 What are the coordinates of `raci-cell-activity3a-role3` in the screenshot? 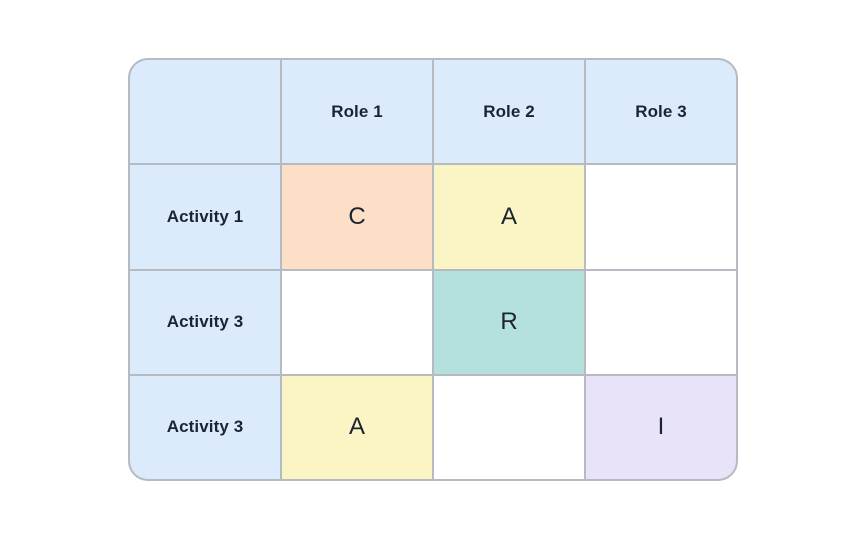 It's located at (661, 322).